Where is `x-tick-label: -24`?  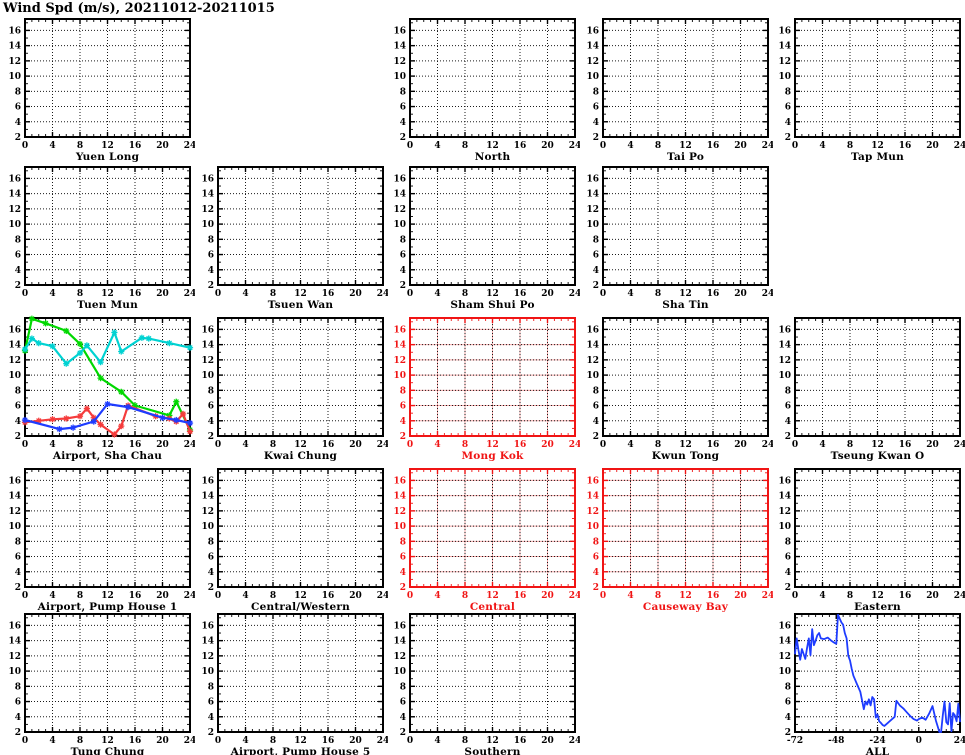 x-tick-label: -24 is located at coordinates (877, 741).